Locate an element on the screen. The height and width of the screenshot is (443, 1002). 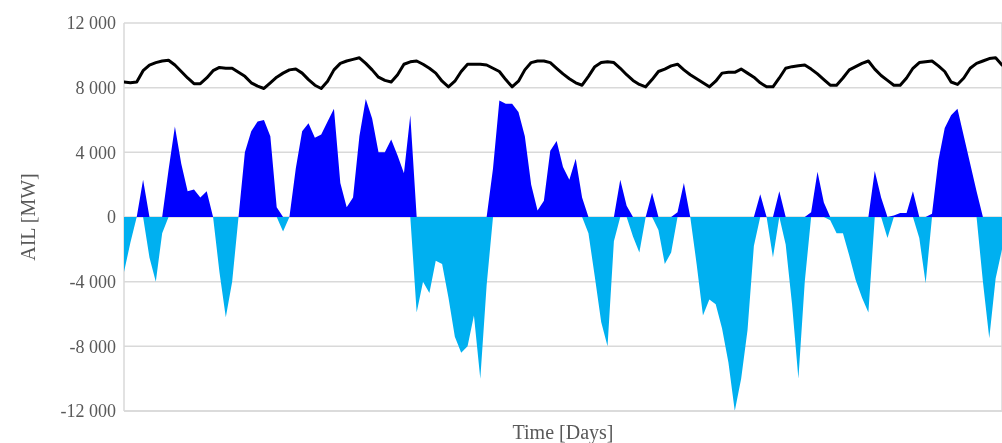
y-tick-label: 4 000 is located at coordinates (95, 152).